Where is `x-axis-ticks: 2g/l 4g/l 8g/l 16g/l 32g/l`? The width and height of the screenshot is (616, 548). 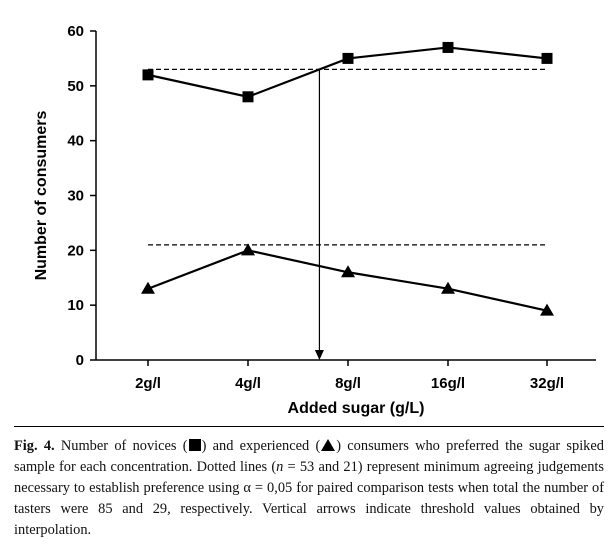 x-axis-ticks: 2g/l 4g/l 8g/l 16g/l 32g/l is located at coordinates (349, 376).